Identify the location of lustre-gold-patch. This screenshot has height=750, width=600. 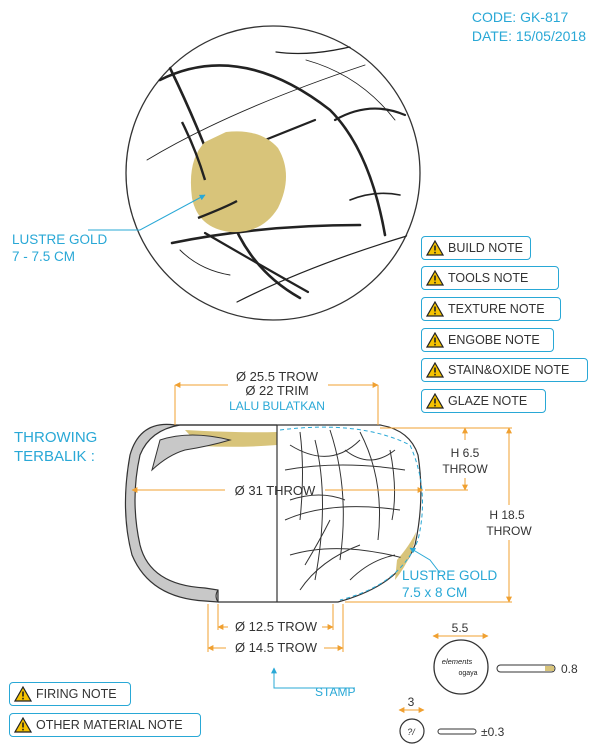
(238, 182).